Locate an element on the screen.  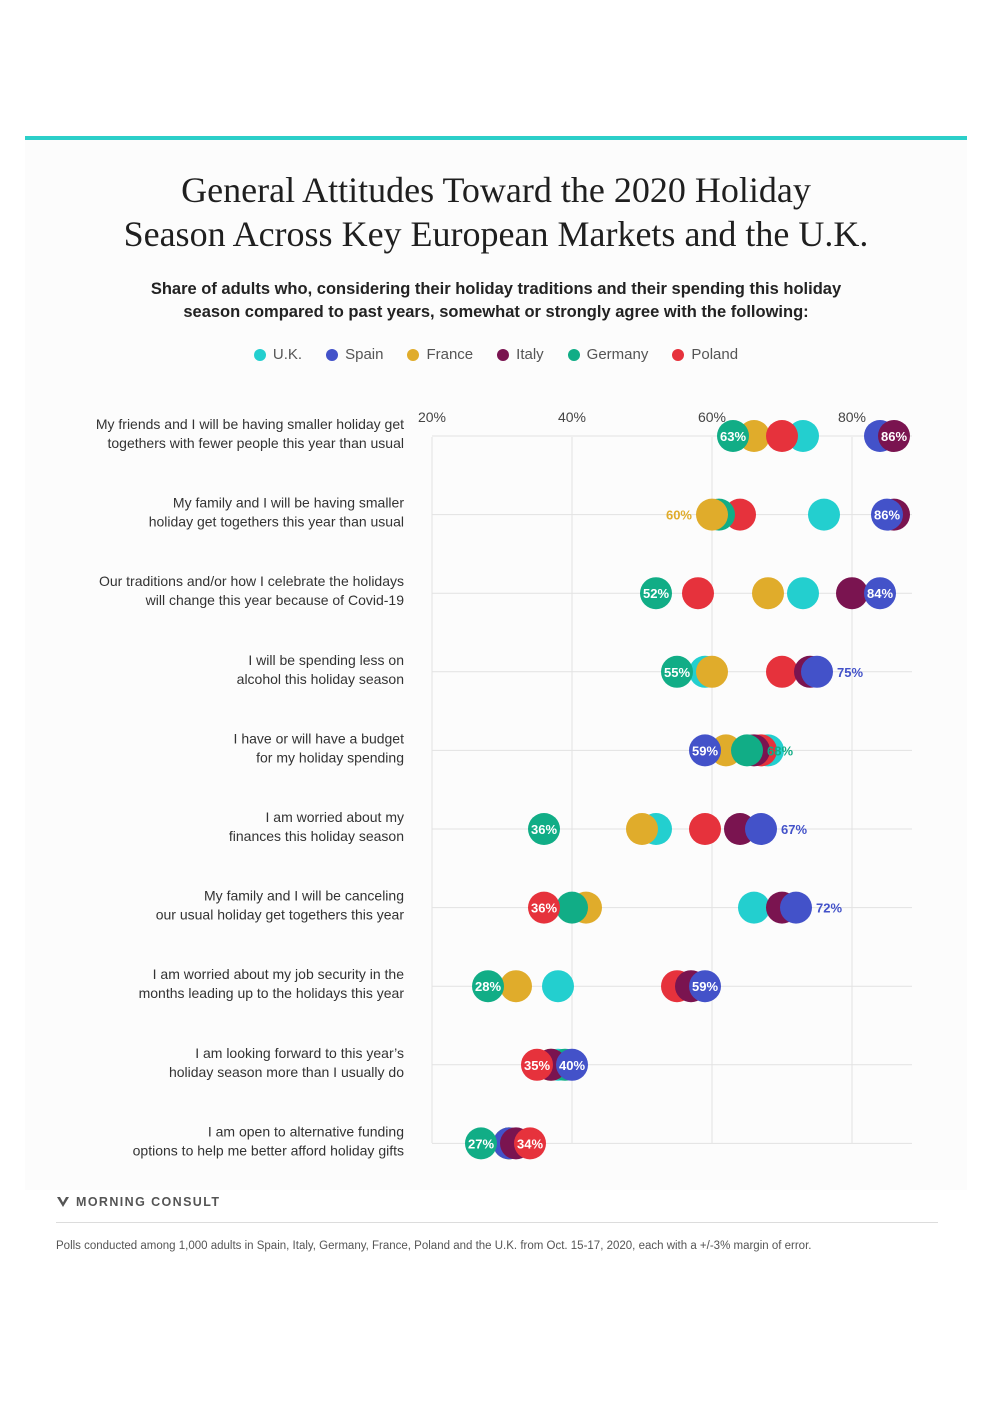
dot-row-5-germany is located at coordinates (747, 750).